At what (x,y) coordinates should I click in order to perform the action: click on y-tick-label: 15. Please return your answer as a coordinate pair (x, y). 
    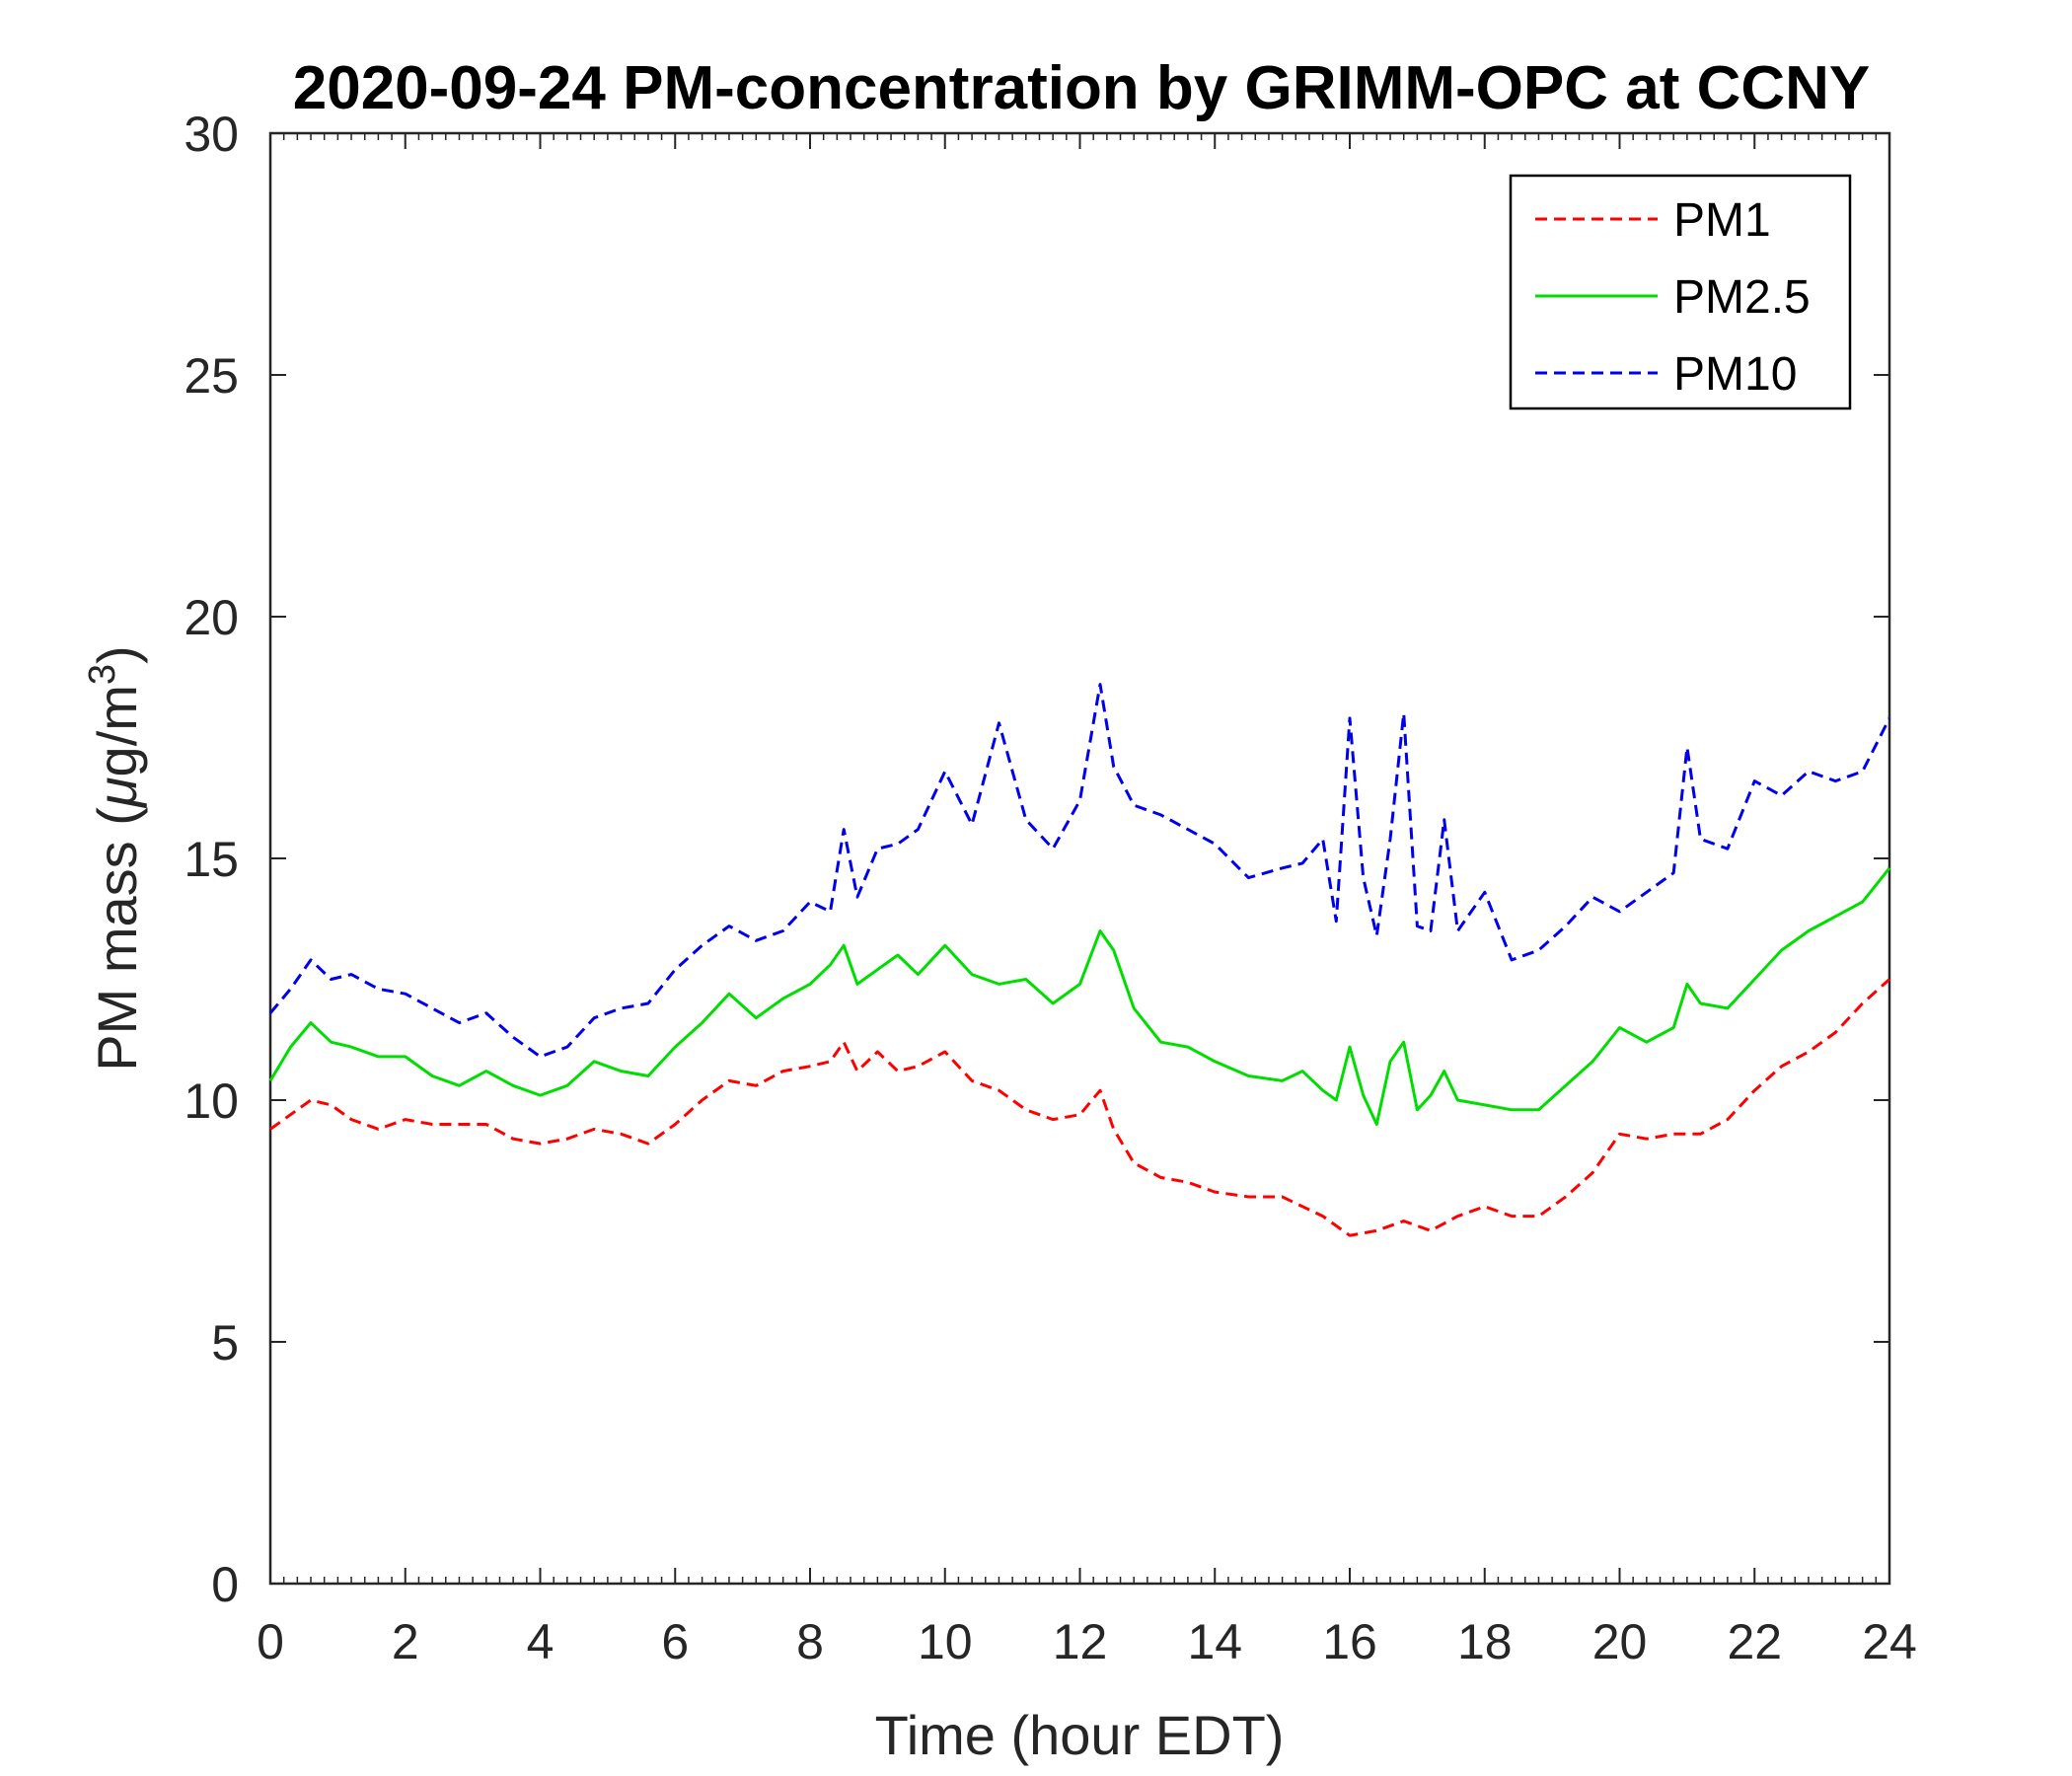
    Looking at the image, I should click on (212, 859).